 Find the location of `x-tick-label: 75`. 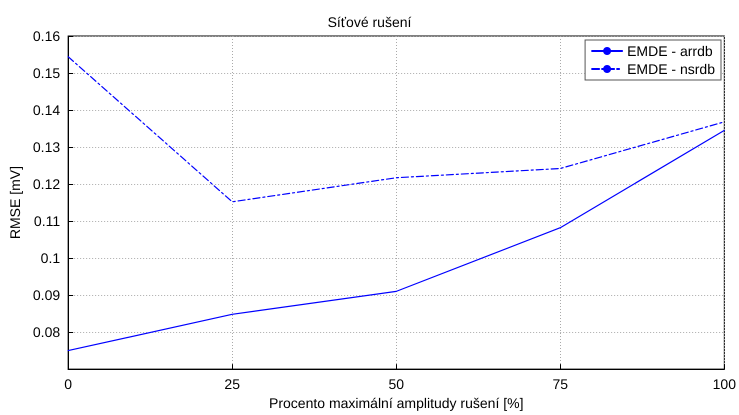

x-tick-label: 75 is located at coordinates (560, 384).